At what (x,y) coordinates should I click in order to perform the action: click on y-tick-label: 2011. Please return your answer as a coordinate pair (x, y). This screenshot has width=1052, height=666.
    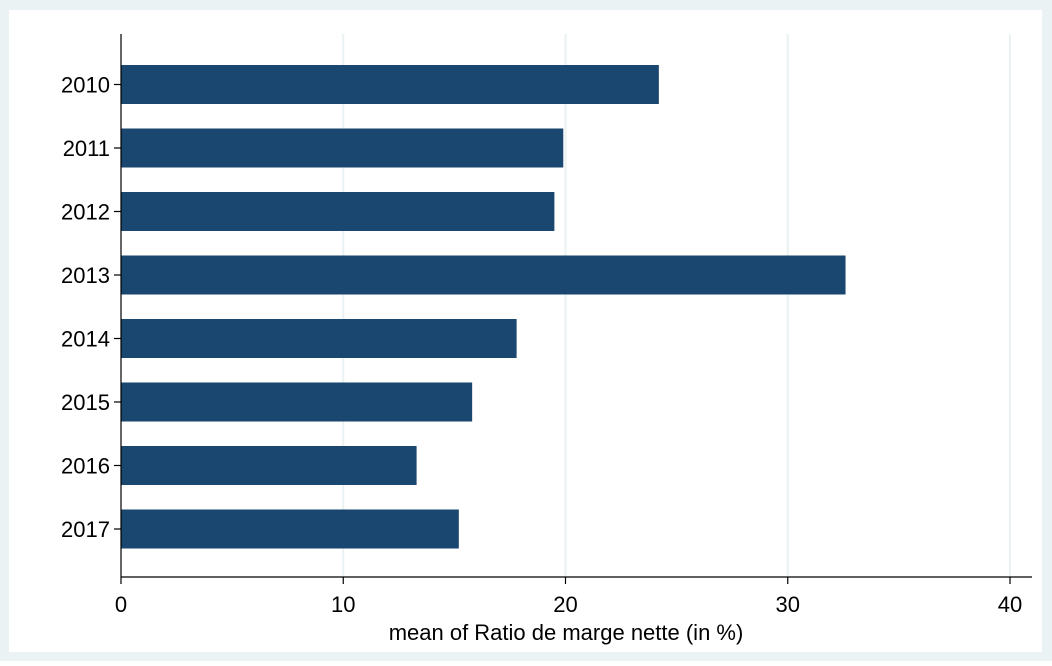
    Looking at the image, I should click on (86, 148).